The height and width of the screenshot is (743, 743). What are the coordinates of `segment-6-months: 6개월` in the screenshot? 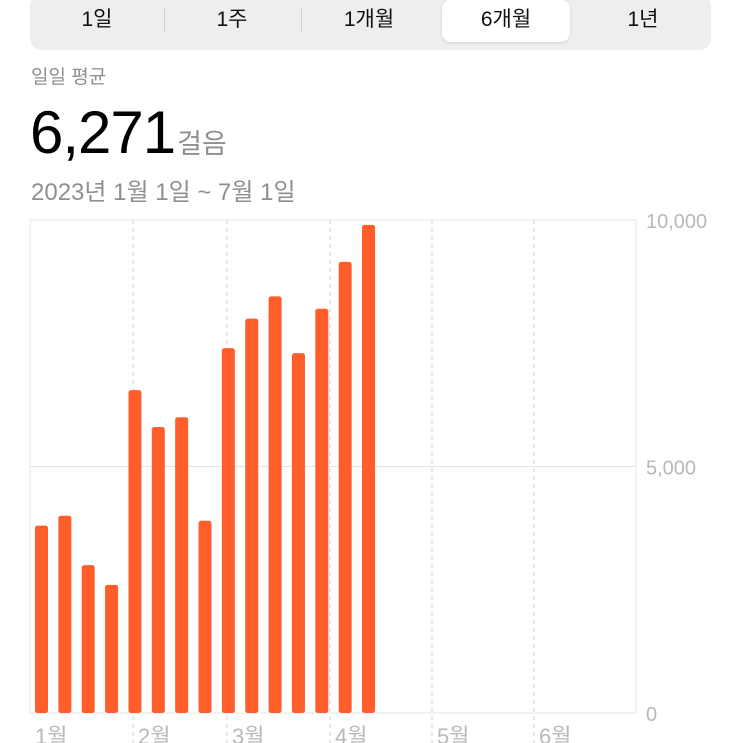 It's located at (506, 21).